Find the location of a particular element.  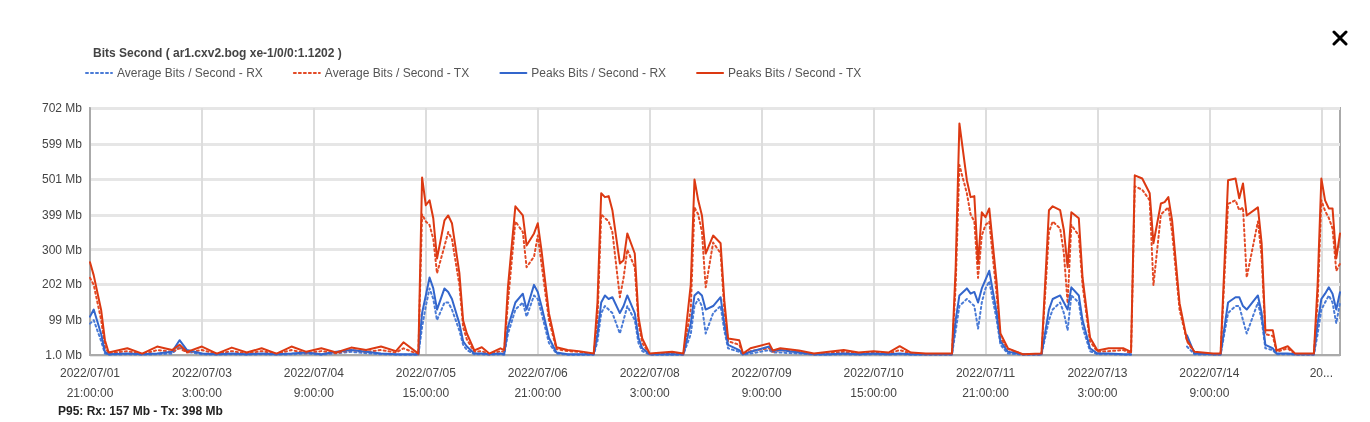

y-tick-label: 99 Mb is located at coordinates (65, 320).